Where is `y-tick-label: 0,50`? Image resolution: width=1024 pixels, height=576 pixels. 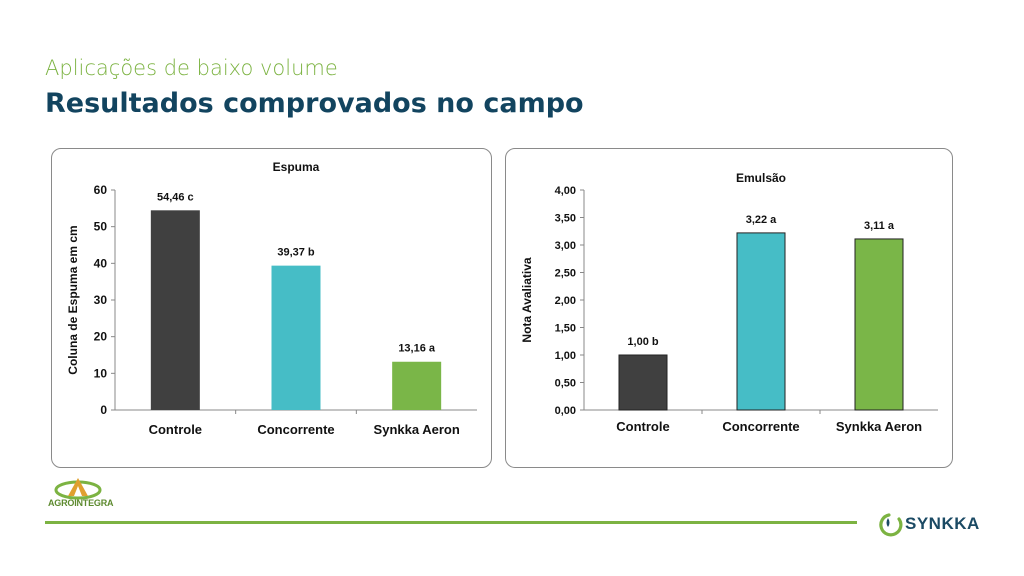 y-tick-label: 0,50 is located at coordinates (565, 384).